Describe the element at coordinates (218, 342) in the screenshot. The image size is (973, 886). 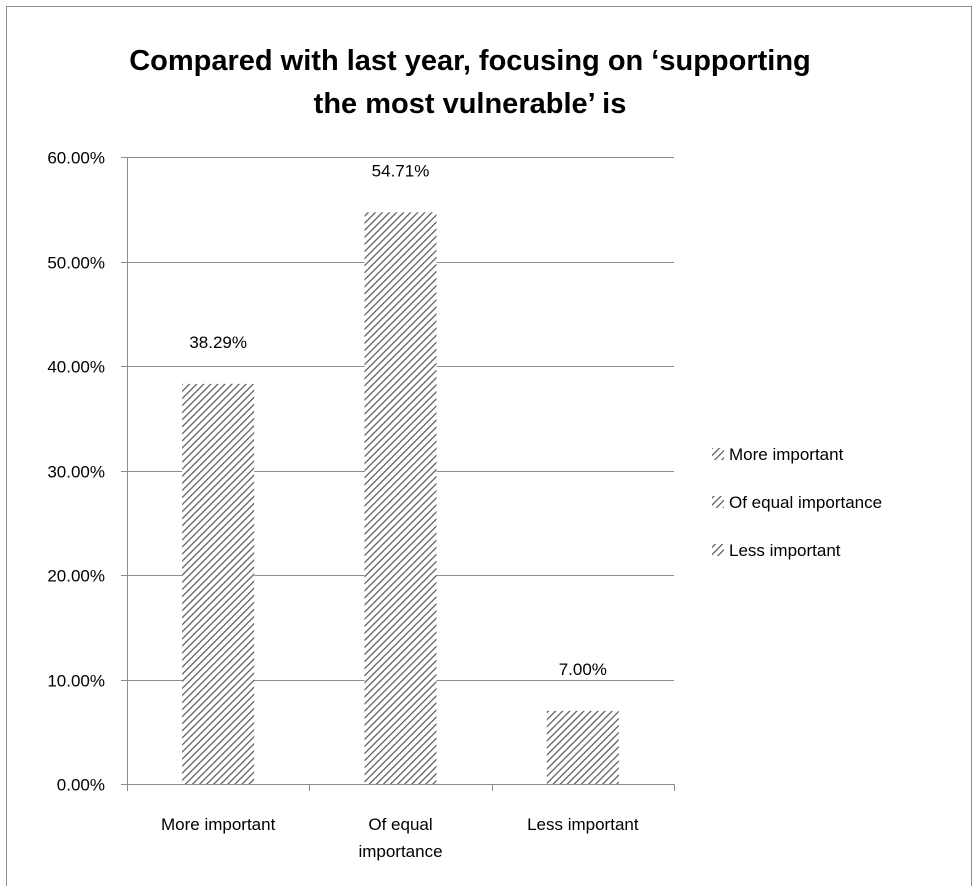
I see `data-label: 38.29%` at that location.